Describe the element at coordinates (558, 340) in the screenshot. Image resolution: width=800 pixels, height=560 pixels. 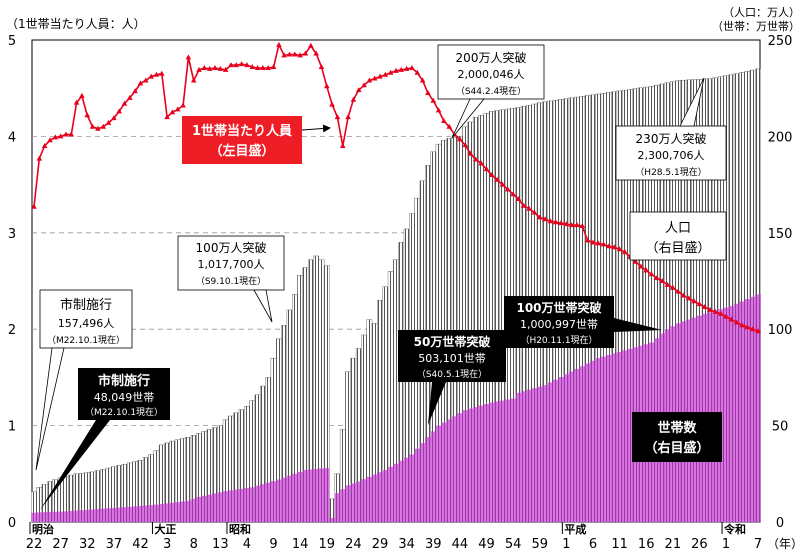
I see `callout-hh-100-date: （H20.11.1現在）` at that location.